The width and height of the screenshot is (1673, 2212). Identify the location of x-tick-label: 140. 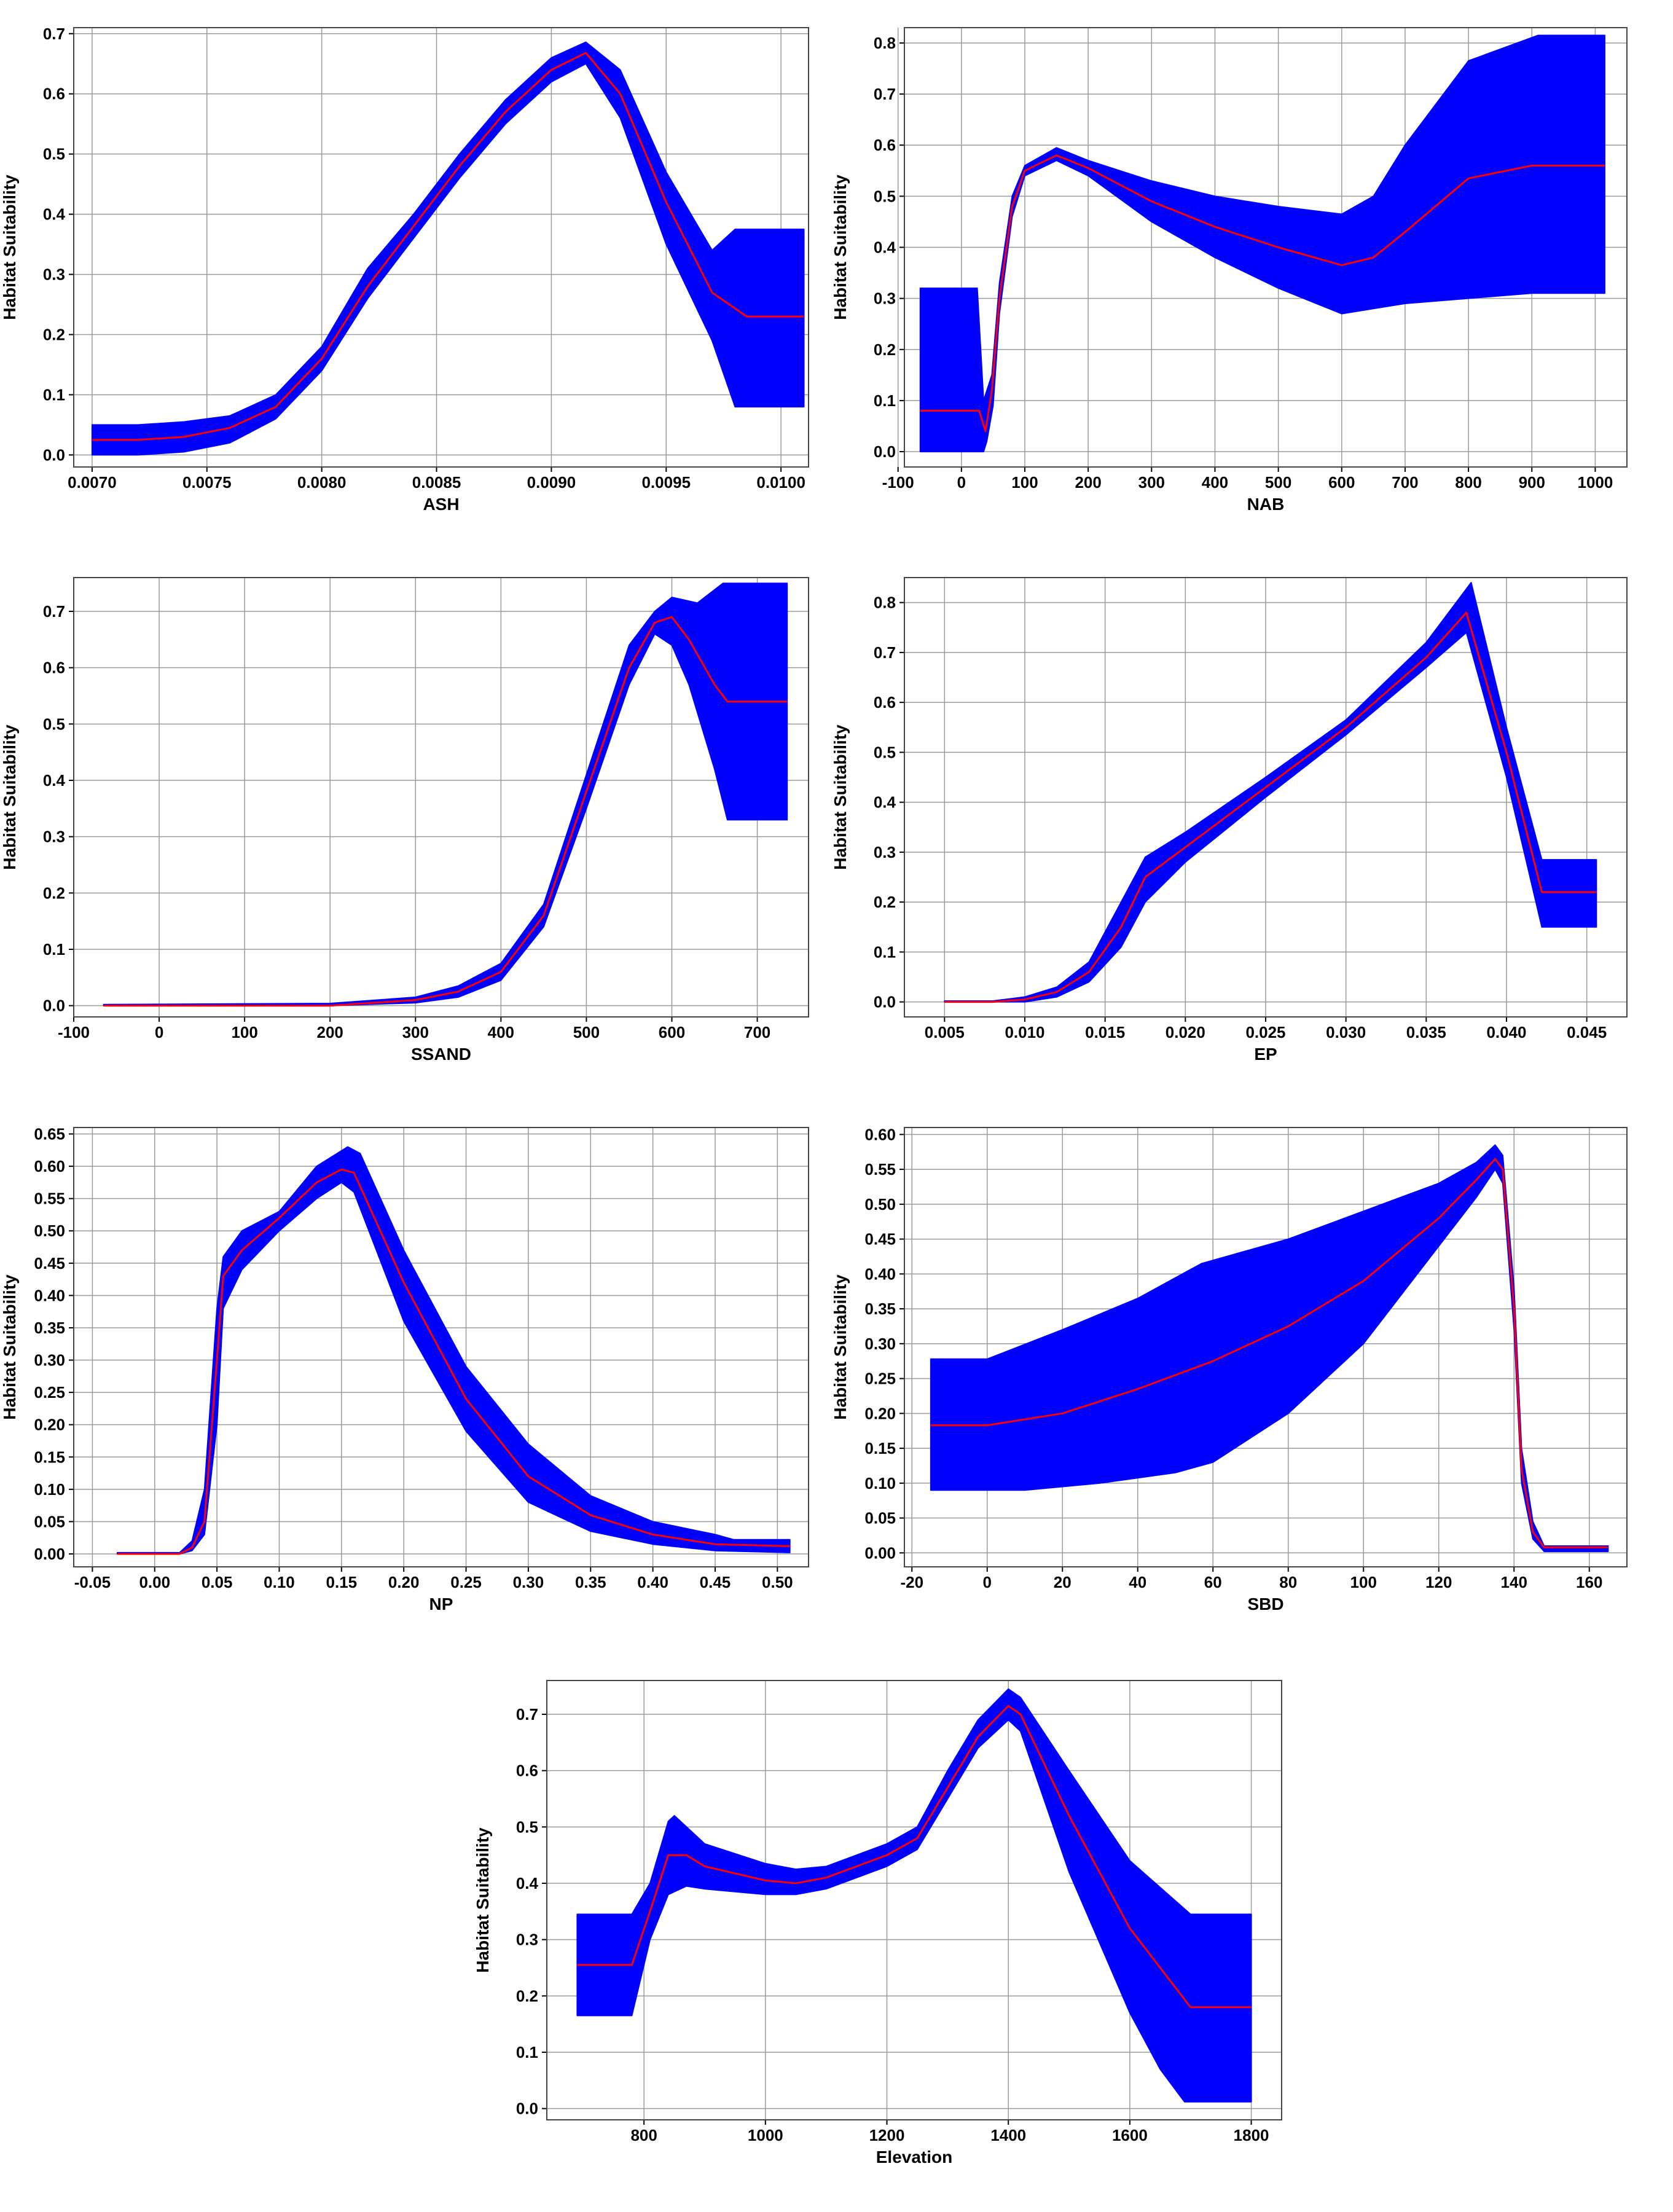
(1514, 1582).